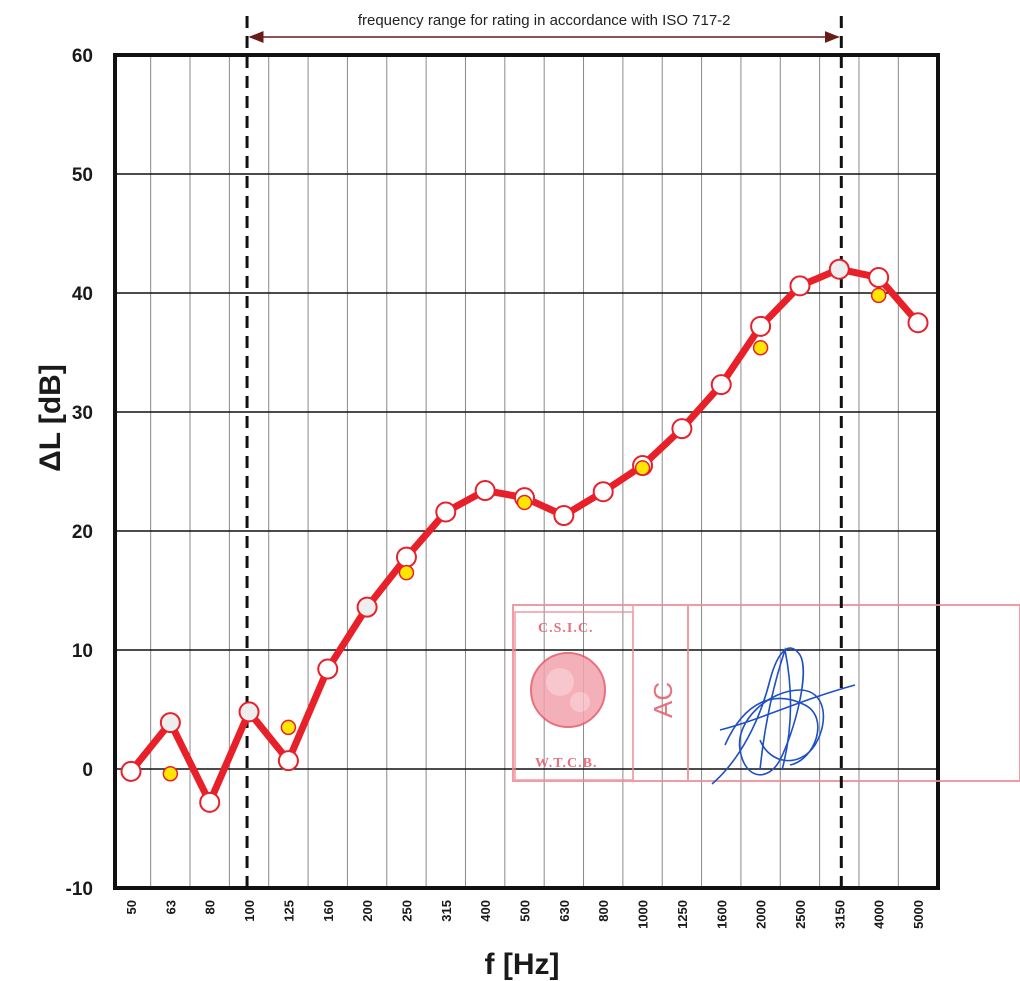  What do you see at coordinates (249, 911) in the screenshot?
I see `x-tick-label: 100` at bounding box center [249, 911].